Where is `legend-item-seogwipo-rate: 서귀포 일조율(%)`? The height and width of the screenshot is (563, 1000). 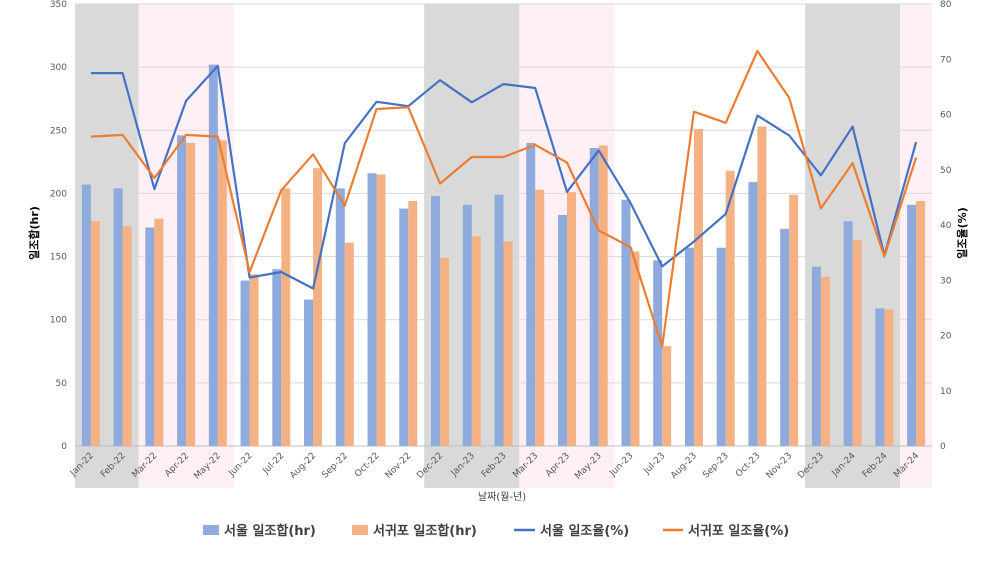 legend-item-seogwipo-rate: 서귀포 일조율(%) is located at coordinates (726, 531).